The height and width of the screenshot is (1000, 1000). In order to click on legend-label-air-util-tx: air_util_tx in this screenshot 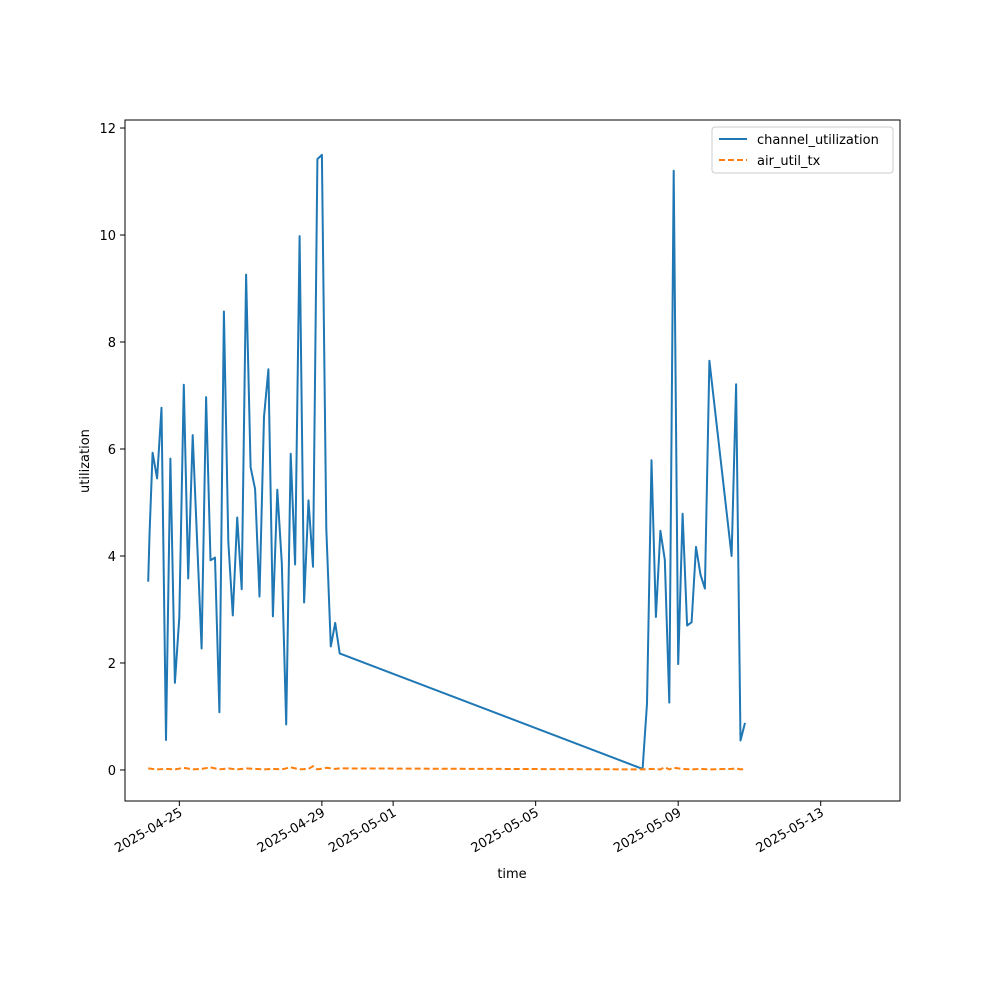, I will do `click(789, 161)`.